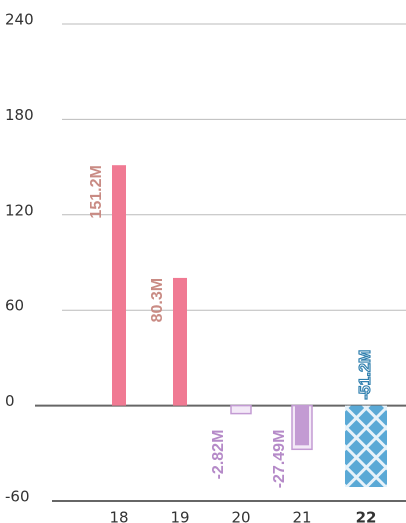 This screenshot has height=523, width=406. I want to click on y-tick-label: 240, so click(19, 20).